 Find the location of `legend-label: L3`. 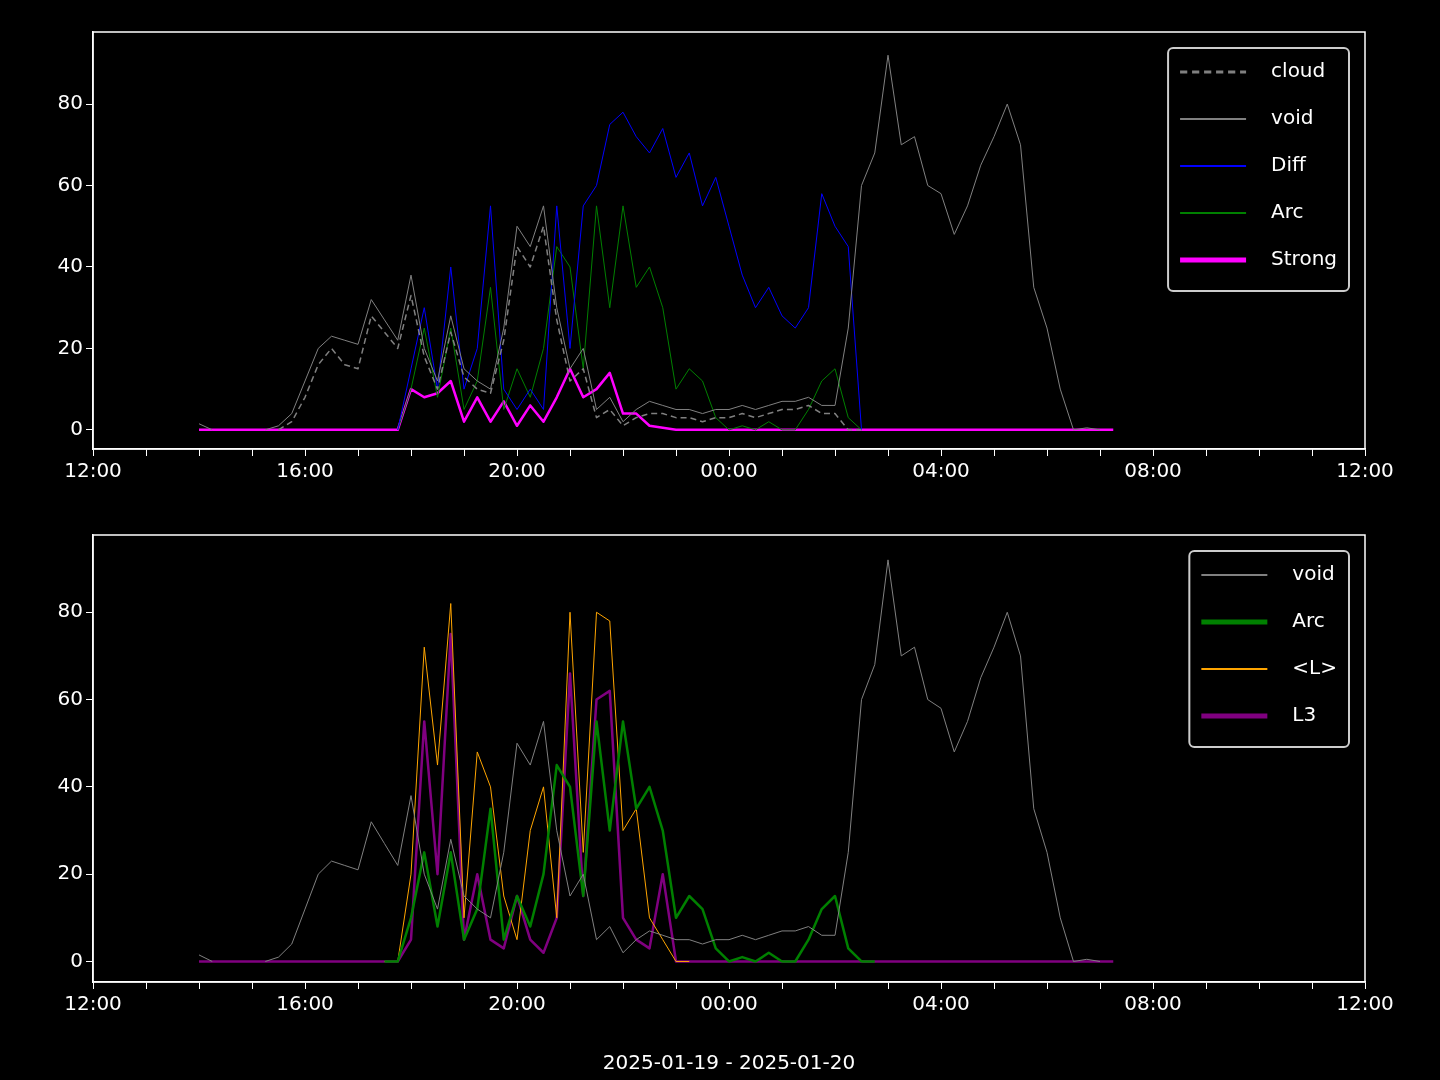

legend-label: L3 is located at coordinates (1304, 714).